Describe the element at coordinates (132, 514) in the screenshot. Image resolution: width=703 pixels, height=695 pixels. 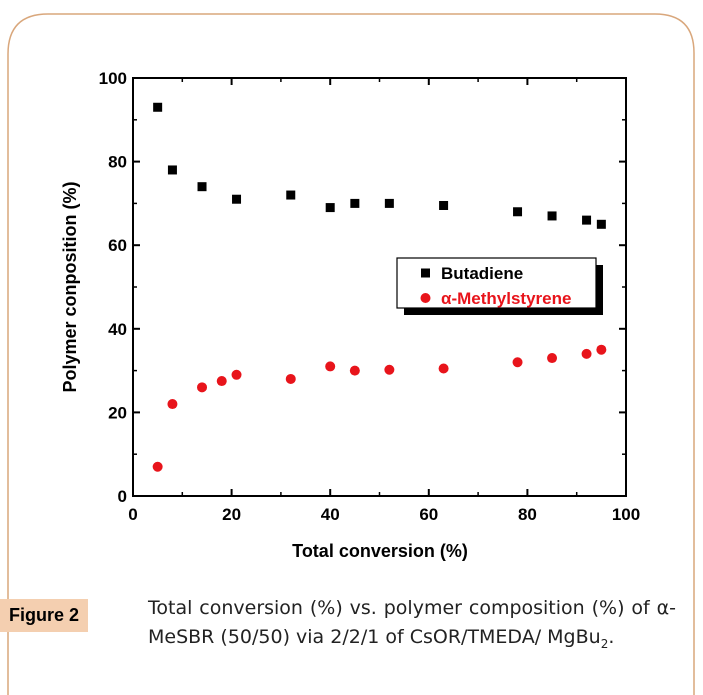
I see `x-tick-label: 0` at that location.